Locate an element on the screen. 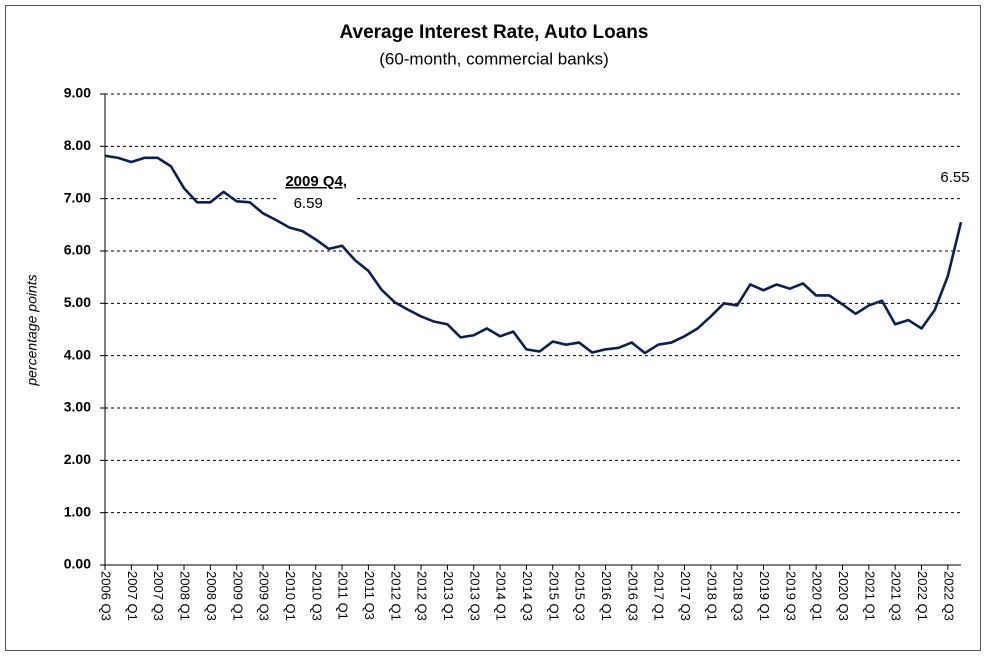 The width and height of the screenshot is (987, 657). annotation-value: 6.59 is located at coordinates (308, 203).